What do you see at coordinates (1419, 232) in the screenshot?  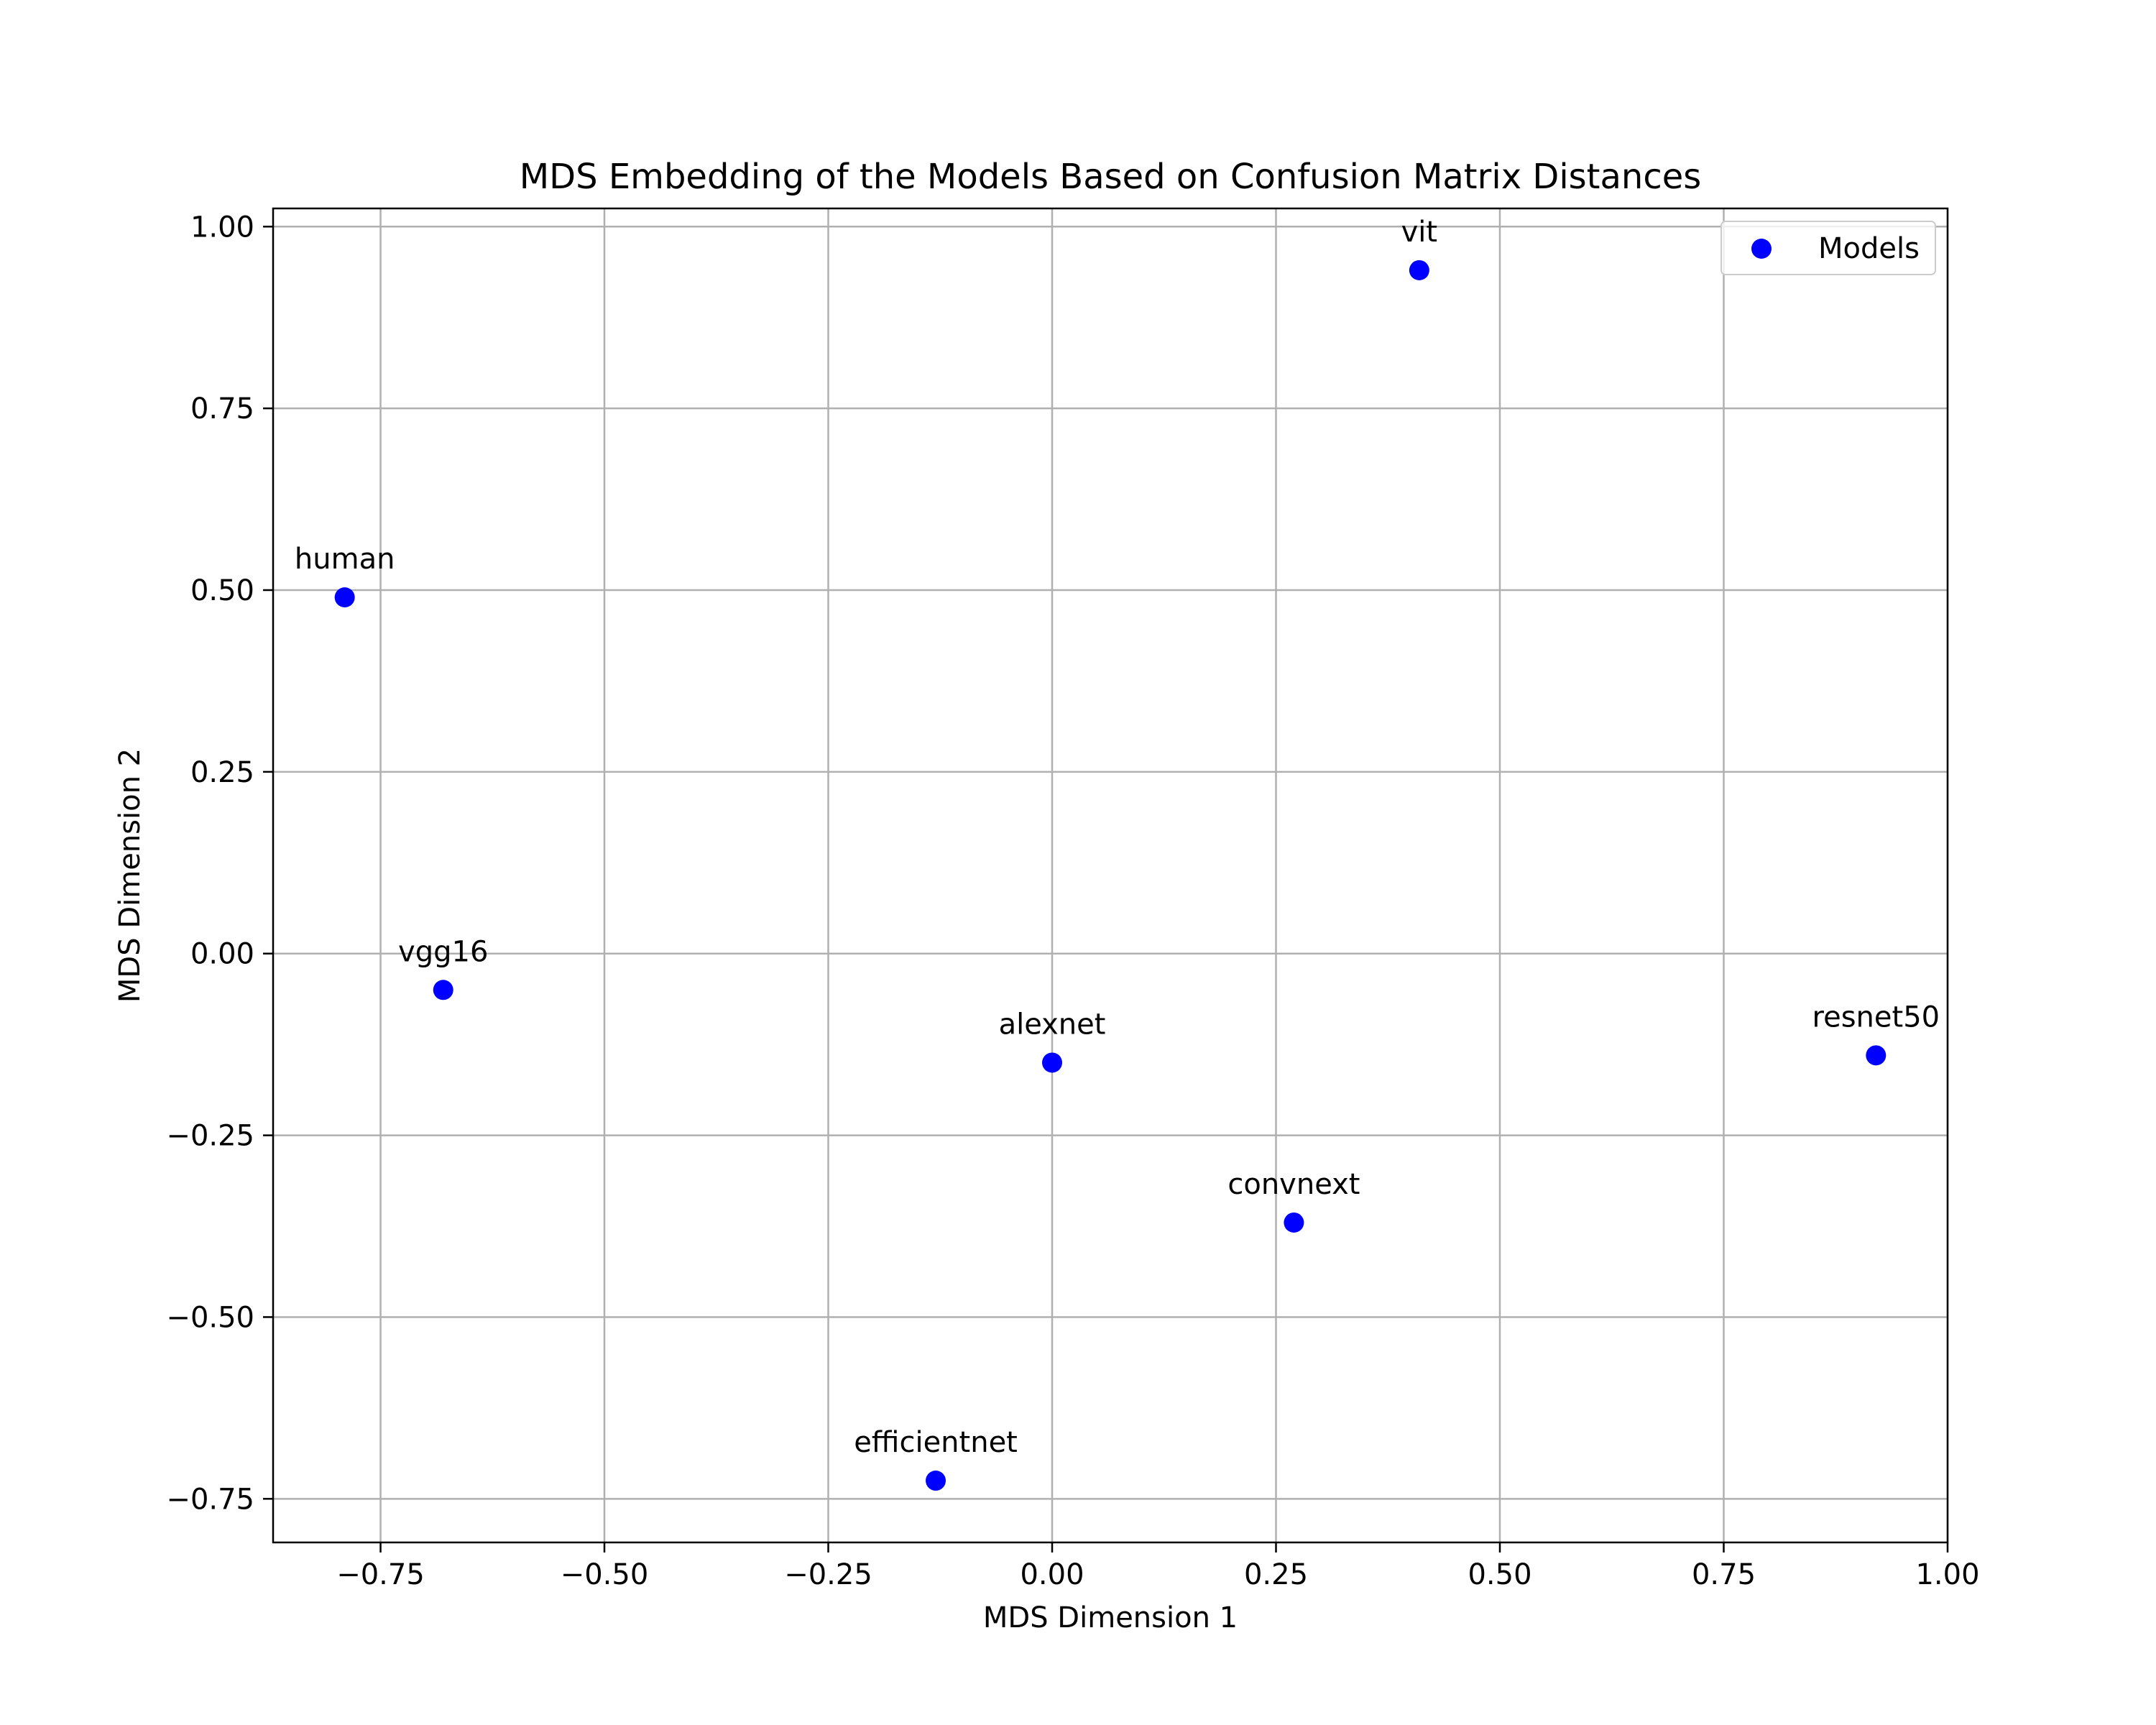 I see `point-label: vit` at bounding box center [1419, 232].